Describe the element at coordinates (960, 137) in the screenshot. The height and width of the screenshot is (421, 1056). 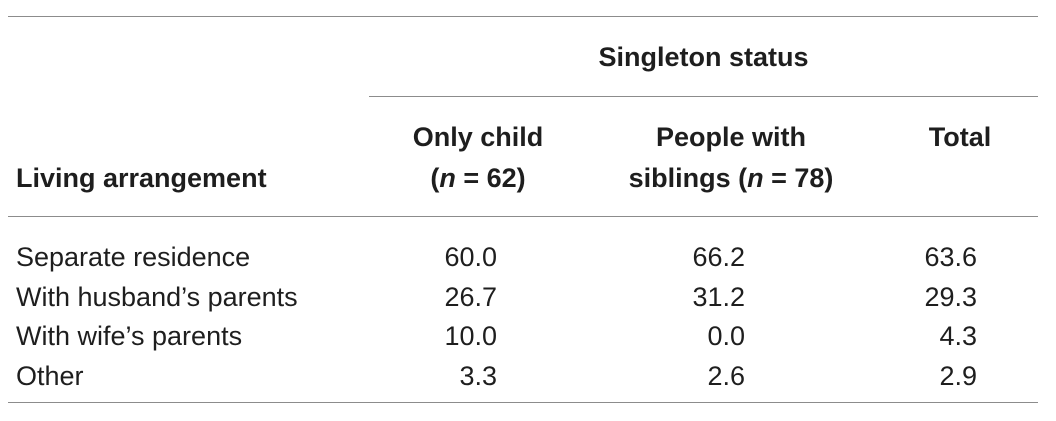
I see `col-header-total: Total` at that location.